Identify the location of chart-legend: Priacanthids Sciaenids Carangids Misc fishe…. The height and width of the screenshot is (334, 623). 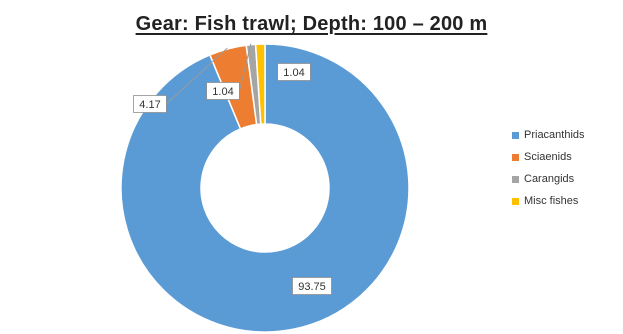
(548, 168).